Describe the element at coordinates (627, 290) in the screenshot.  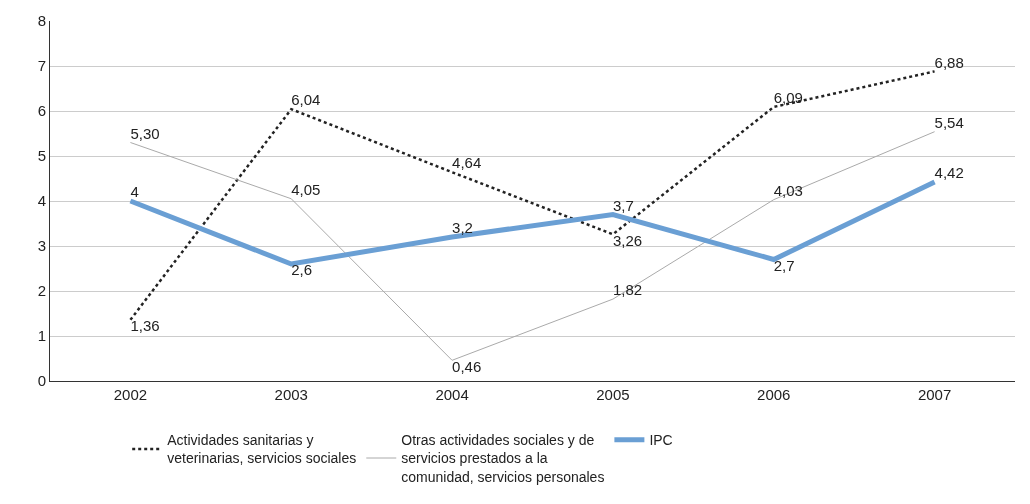
I see `data-label: 1,82` at that location.